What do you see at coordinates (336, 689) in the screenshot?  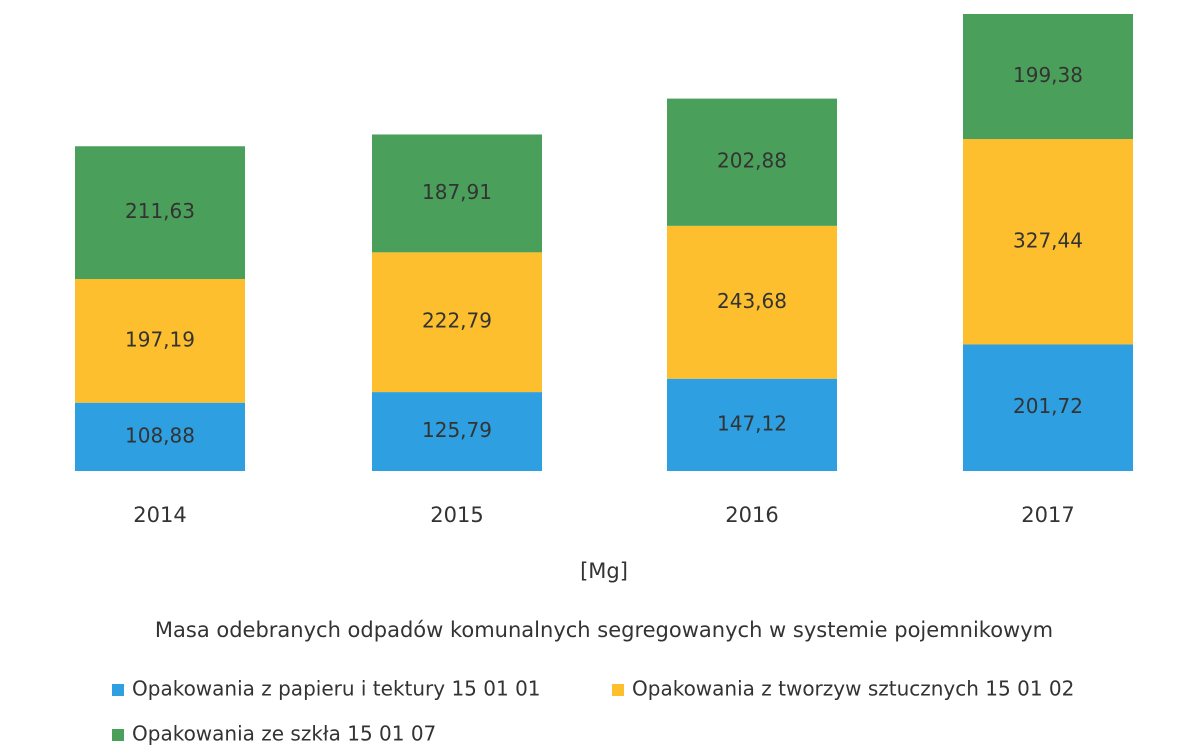 I see `legend-label: Opakowania z papieru i tektury 15 01 01` at bounding box center [336, 689].